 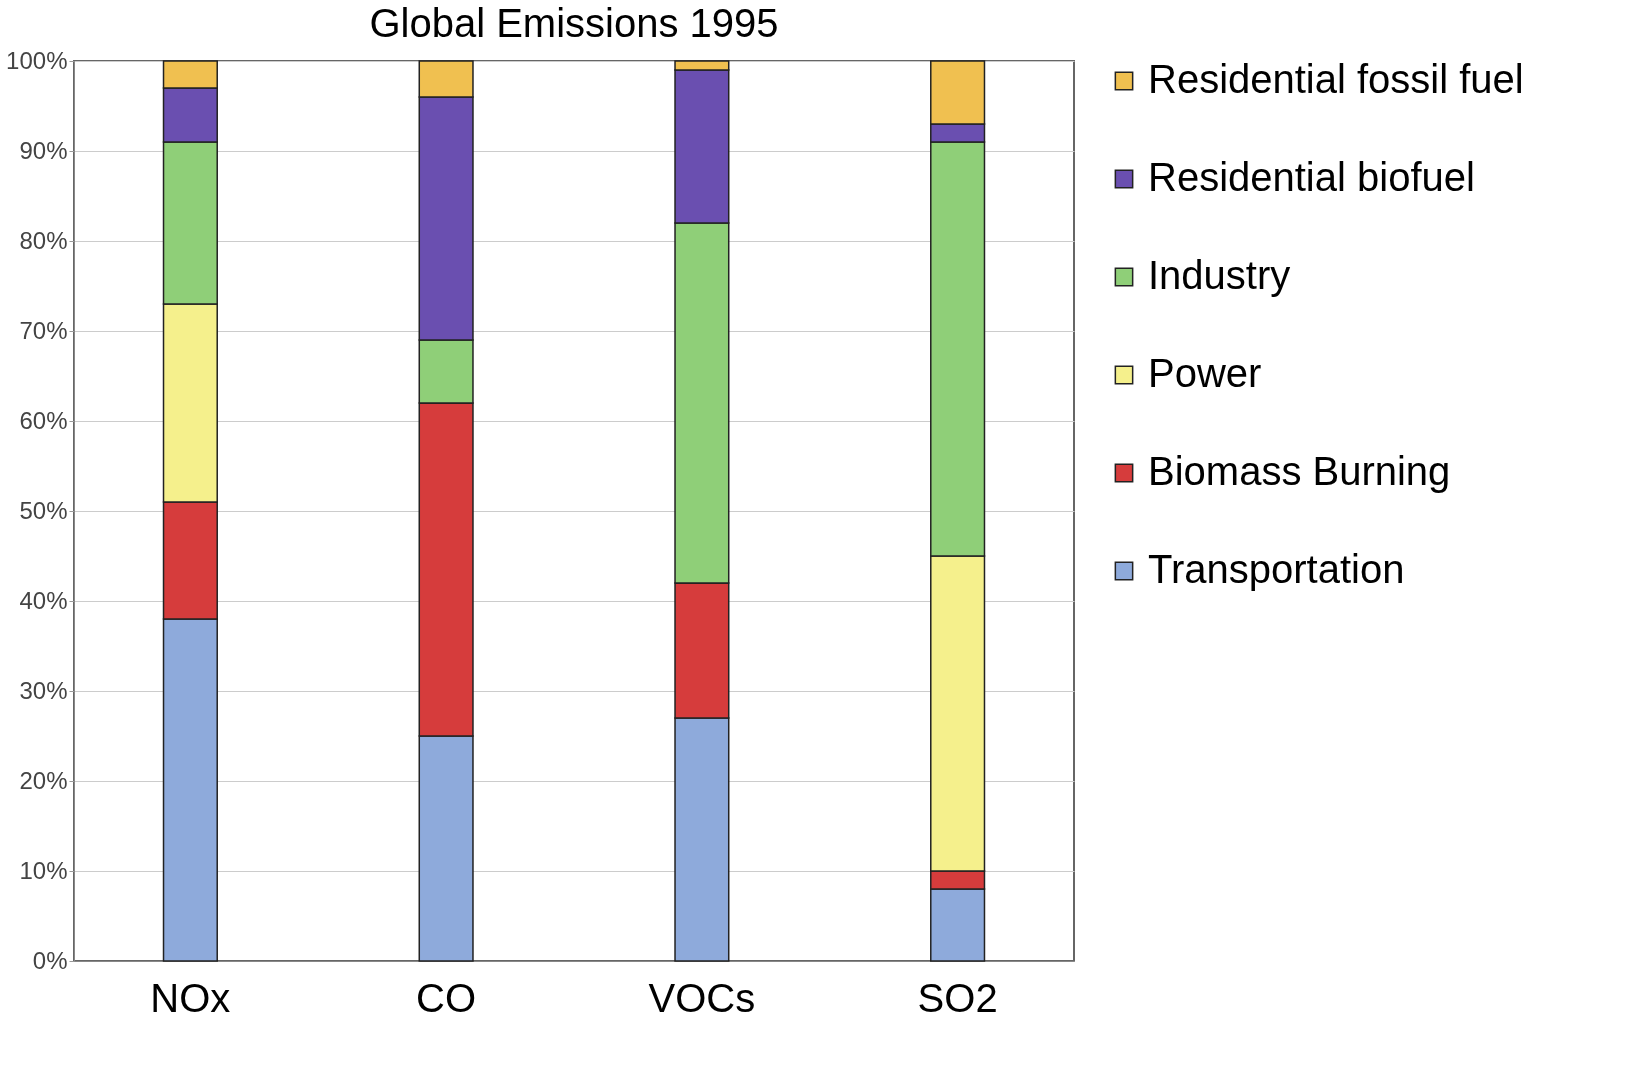 What do you see at coordinates (43, 690) in the screenshot?
I see `y-tick-label: 30%` at bounding box center [43, 690].